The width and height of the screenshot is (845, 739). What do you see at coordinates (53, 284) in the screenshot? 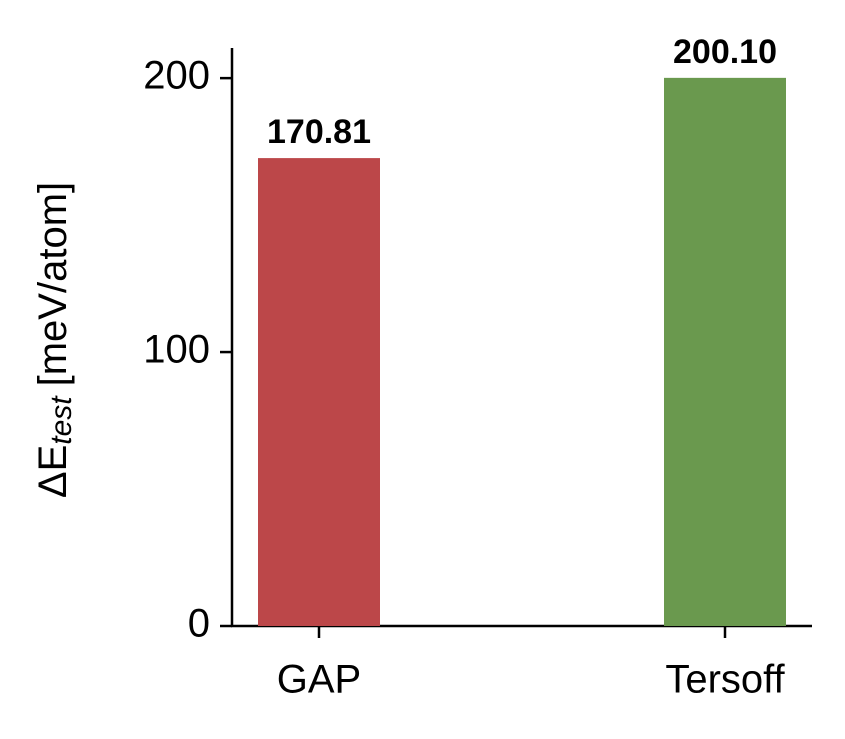
I see `y-label-unit: [meV/atom]` at bounding box center [53, 284].